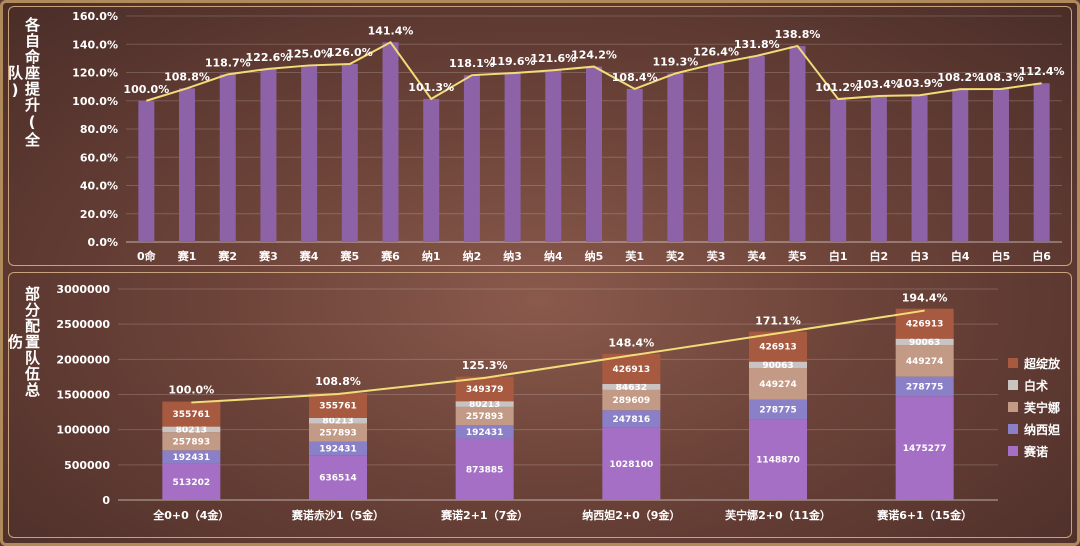 The image size is (1080, 546). Describe the element at coordinates (838, 256) in the screenshot. I see `x-tick-label: 白1` at that location.